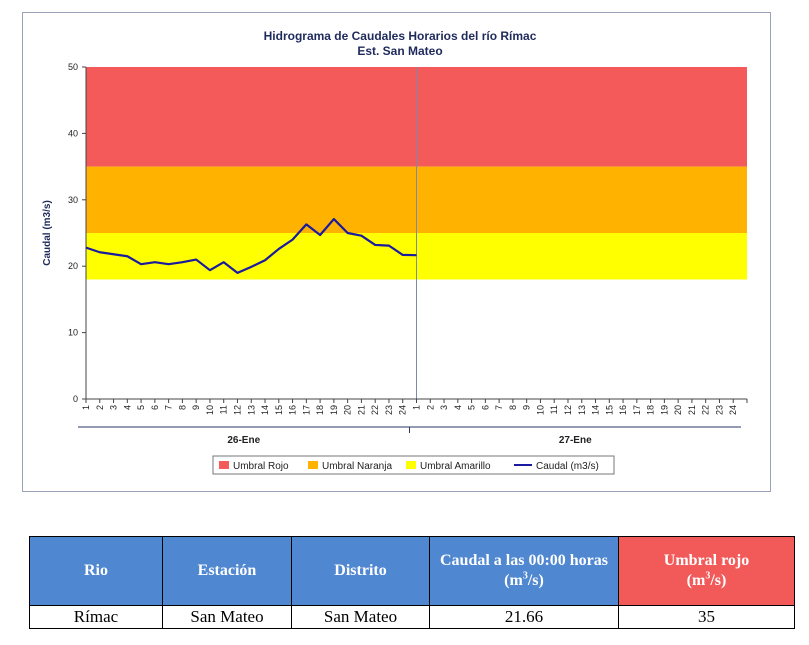 Image resolution: width=809 pixels, height=645 pixels. What do you see at coordinates (524, 579) in the screenshot?
I see `header-caudal-unit: (m3/s)` at bounding box center [524, 579].